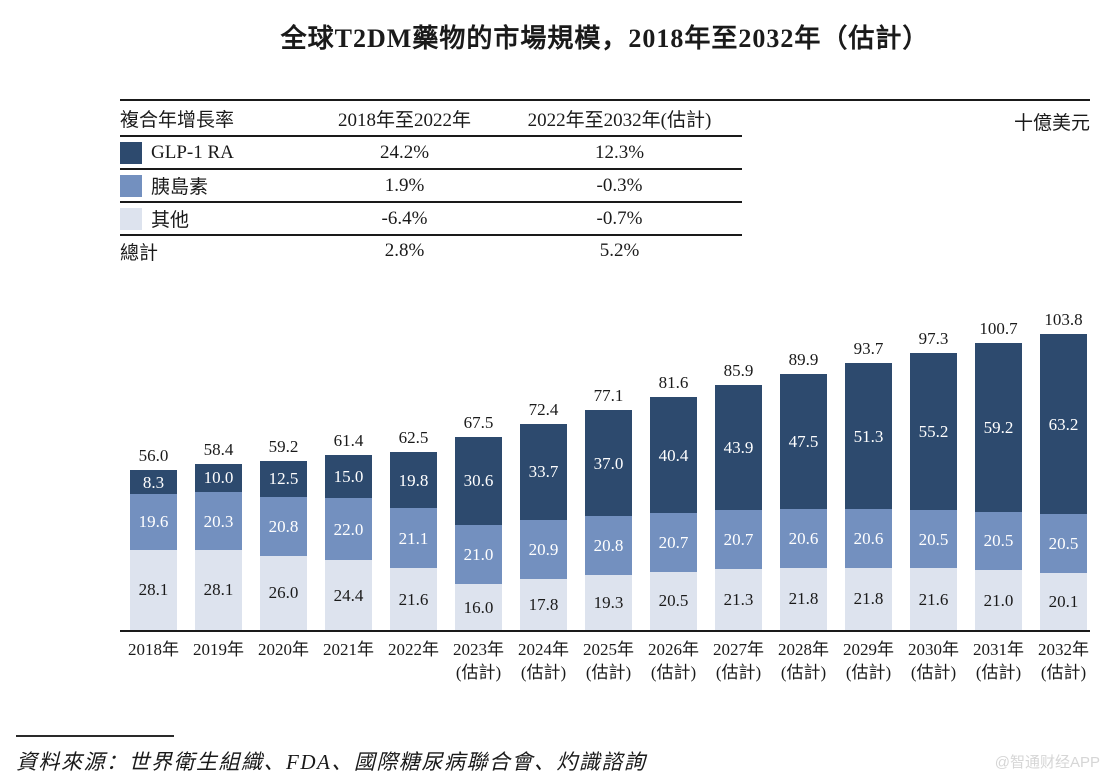  Describe the element at coordinates (738, 507) in the screenshot. I see `stacked-bar: 43.9 20.7 21.3` at that location.